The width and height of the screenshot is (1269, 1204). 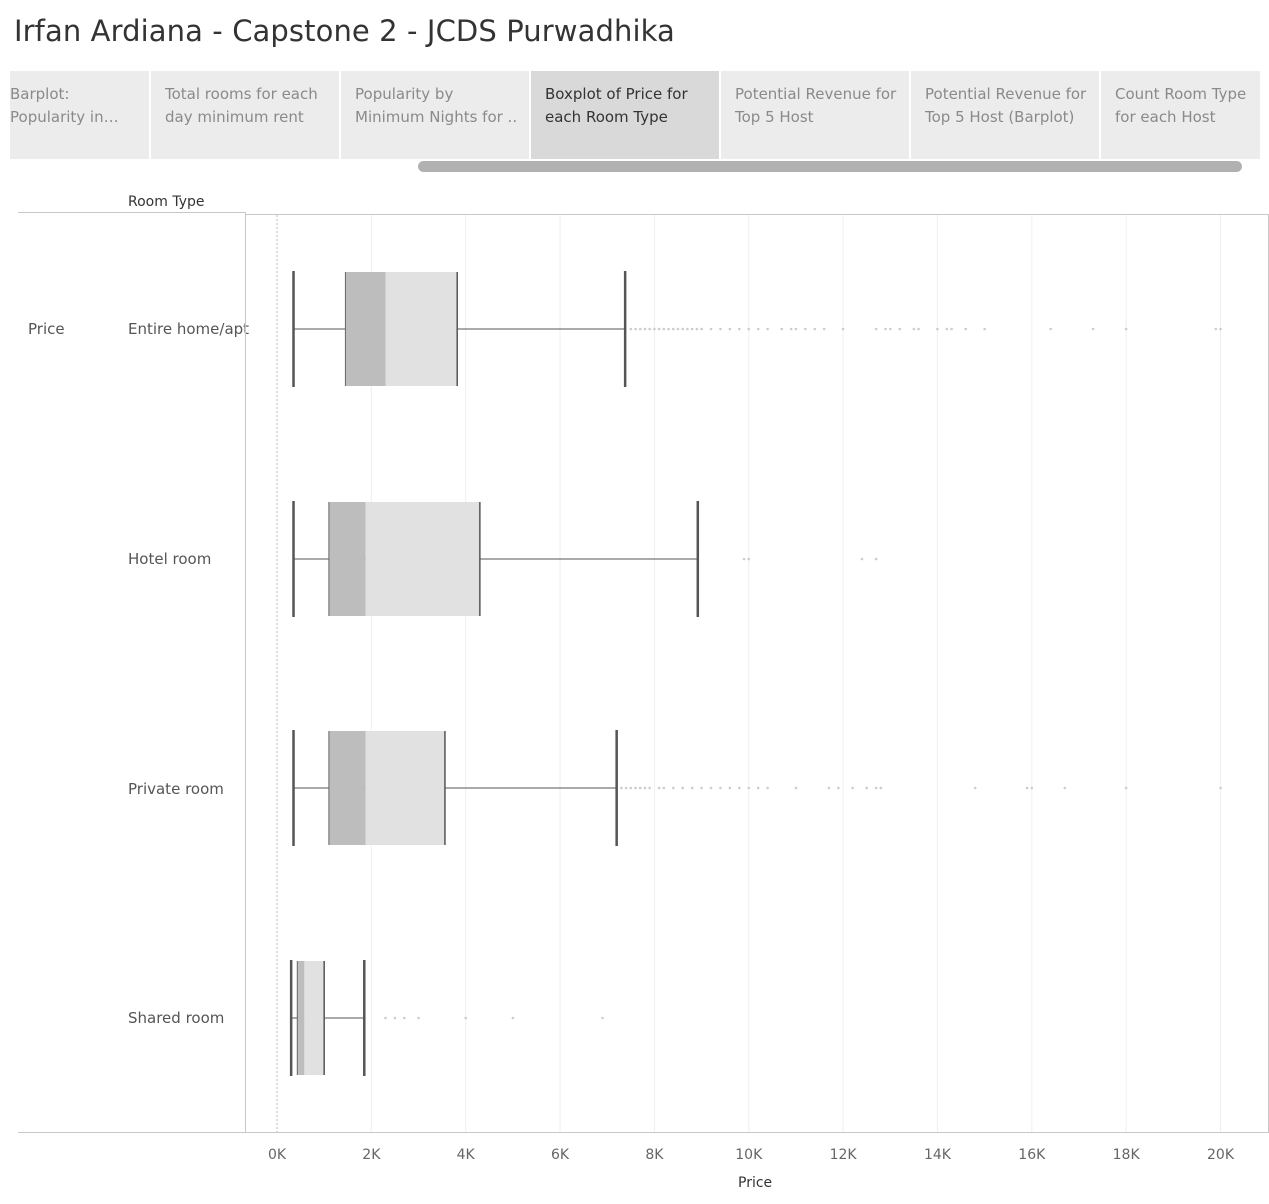 What do you see at coordinates (46, 329) in the screenshot?
I see `measure-label-price: Price` at bounding box center [46, 329].